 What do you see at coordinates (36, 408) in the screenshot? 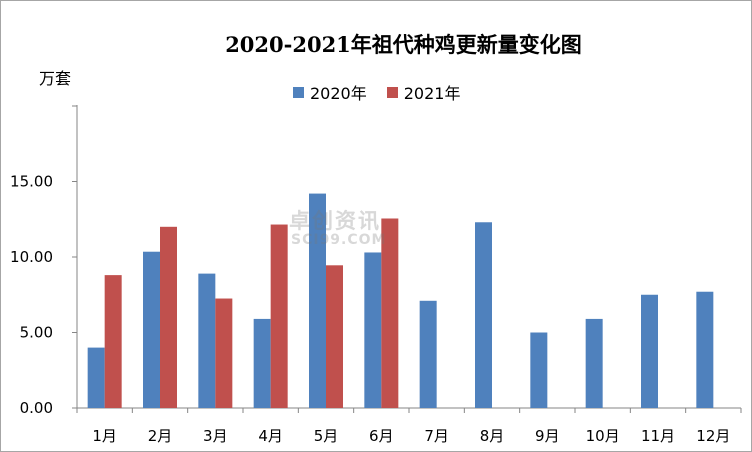
I see `y-tick-label: 0.00` at bounding box center [36, 408].